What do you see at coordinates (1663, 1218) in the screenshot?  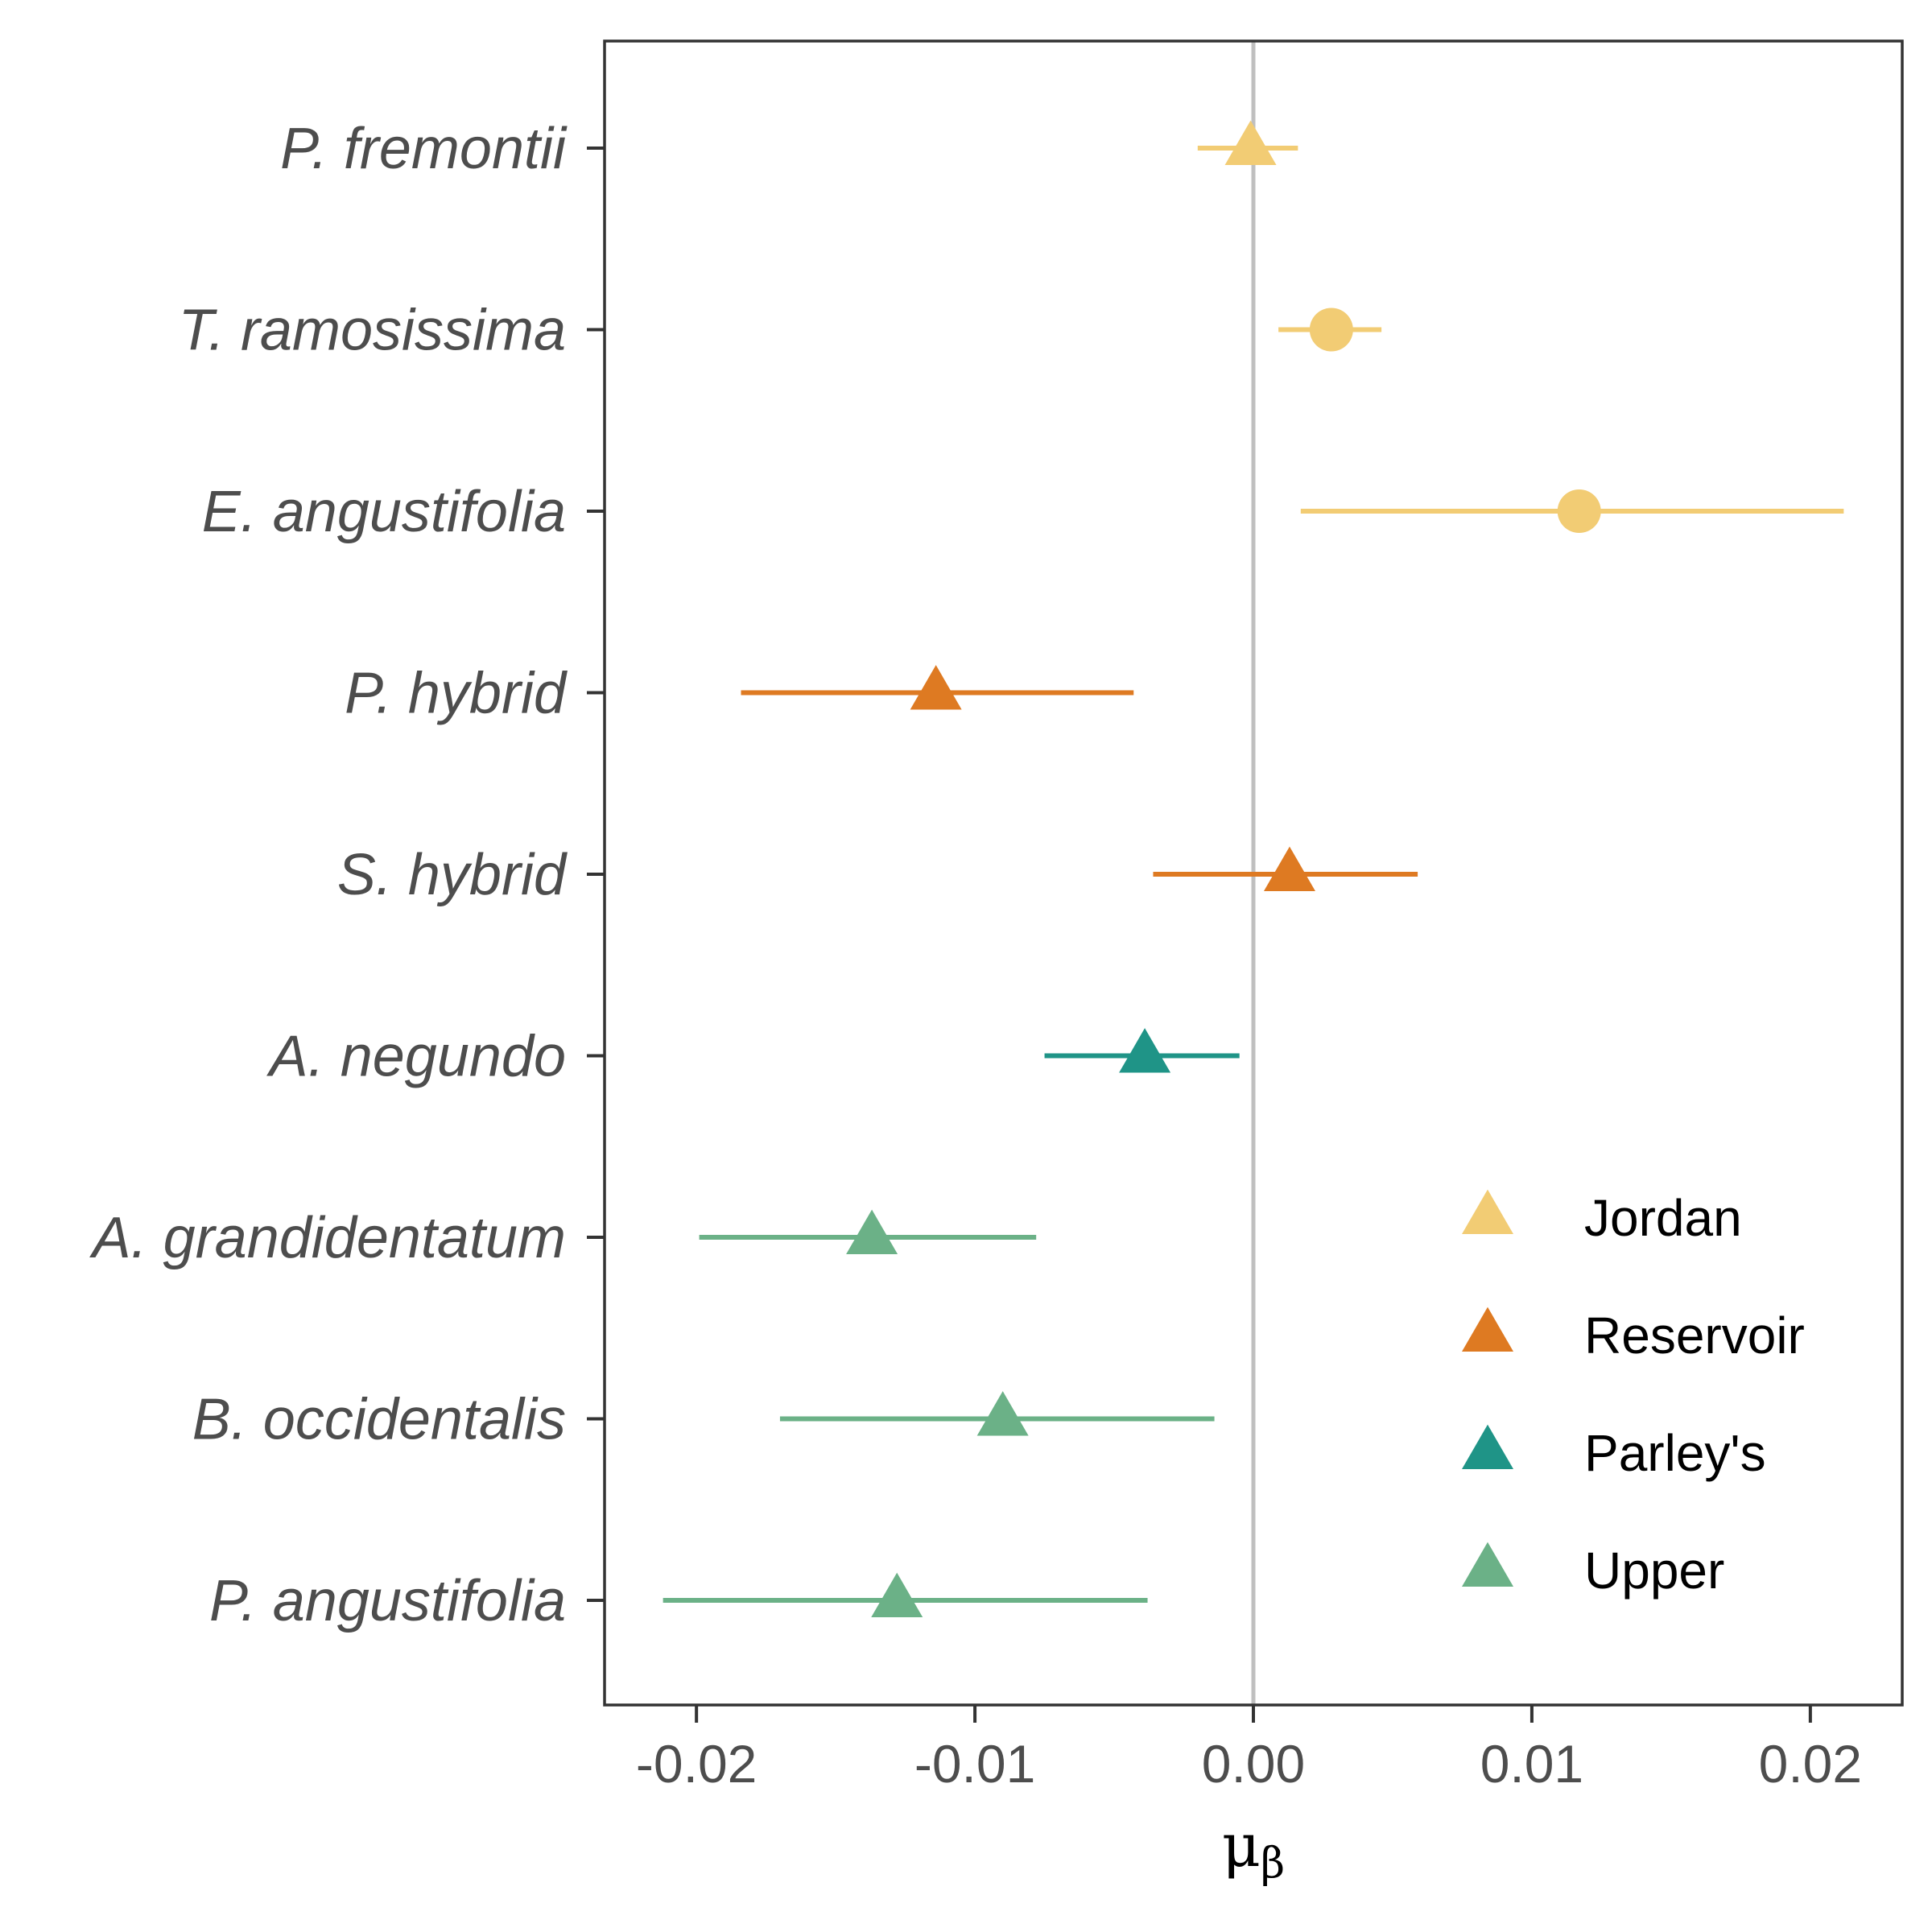 I see `legend-label: Jordan` at bounding box center [1663, 1218].